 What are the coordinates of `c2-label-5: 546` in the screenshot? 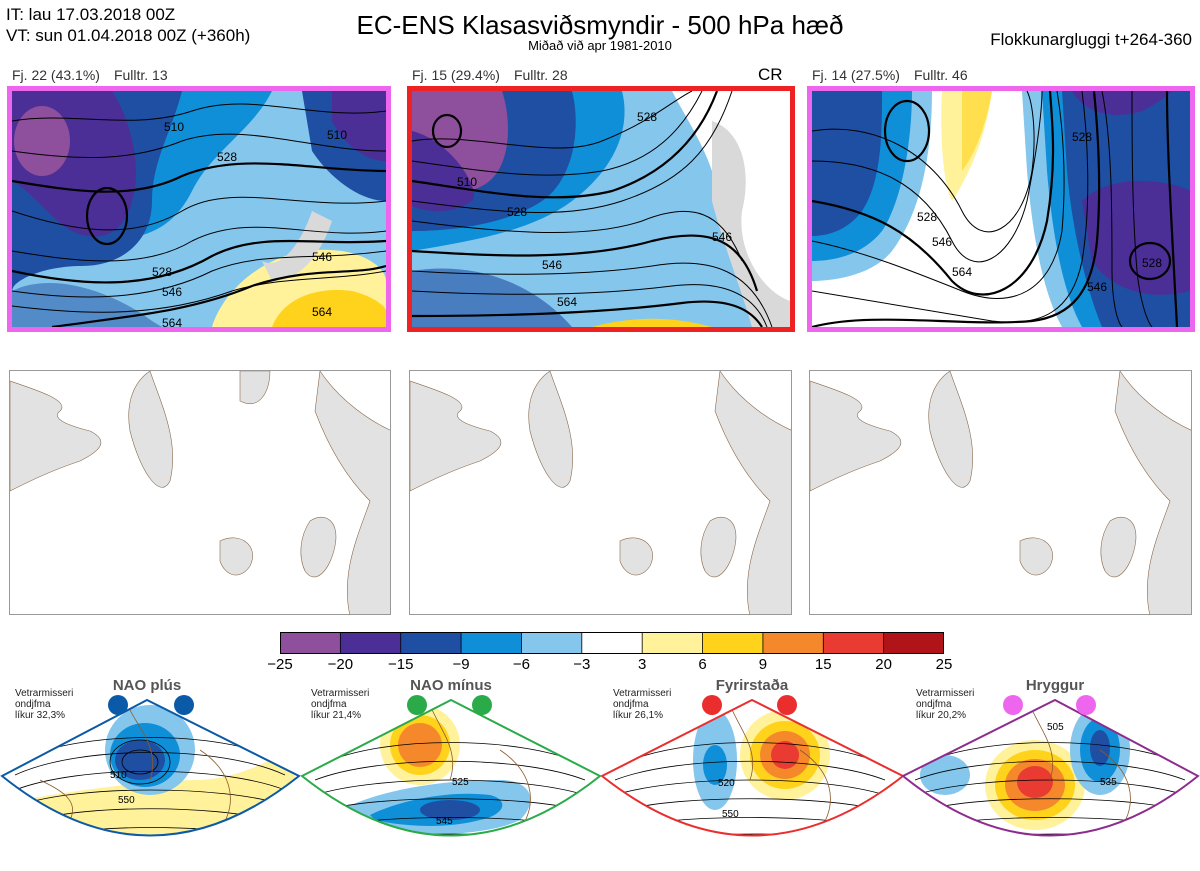 It's located at (722, 237).